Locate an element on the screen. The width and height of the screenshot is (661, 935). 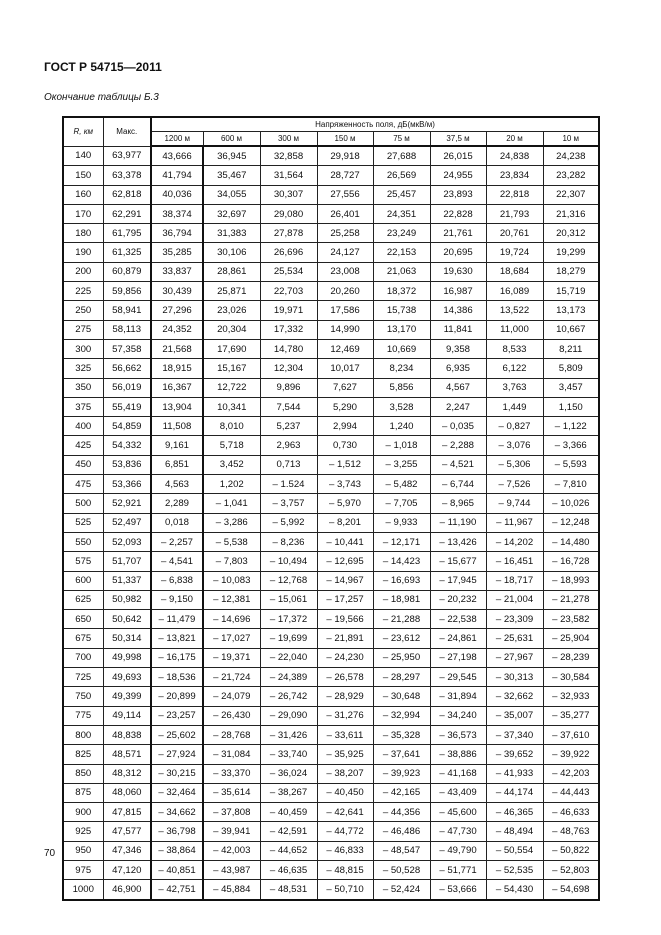
table-cell: – 37,340 is located at coordinates (514, 735).